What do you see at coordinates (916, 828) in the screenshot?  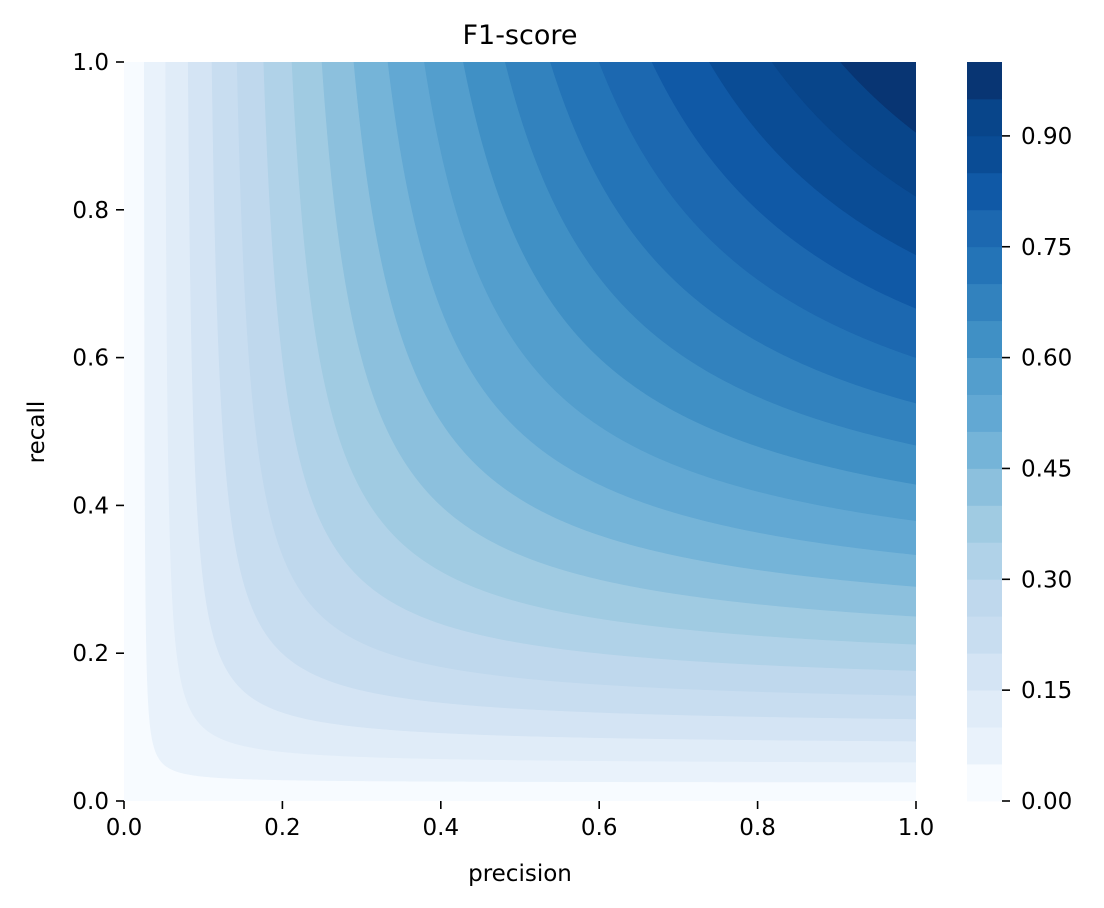 I see `x-tick-label: 1.0` at bounding box center [916, 828].